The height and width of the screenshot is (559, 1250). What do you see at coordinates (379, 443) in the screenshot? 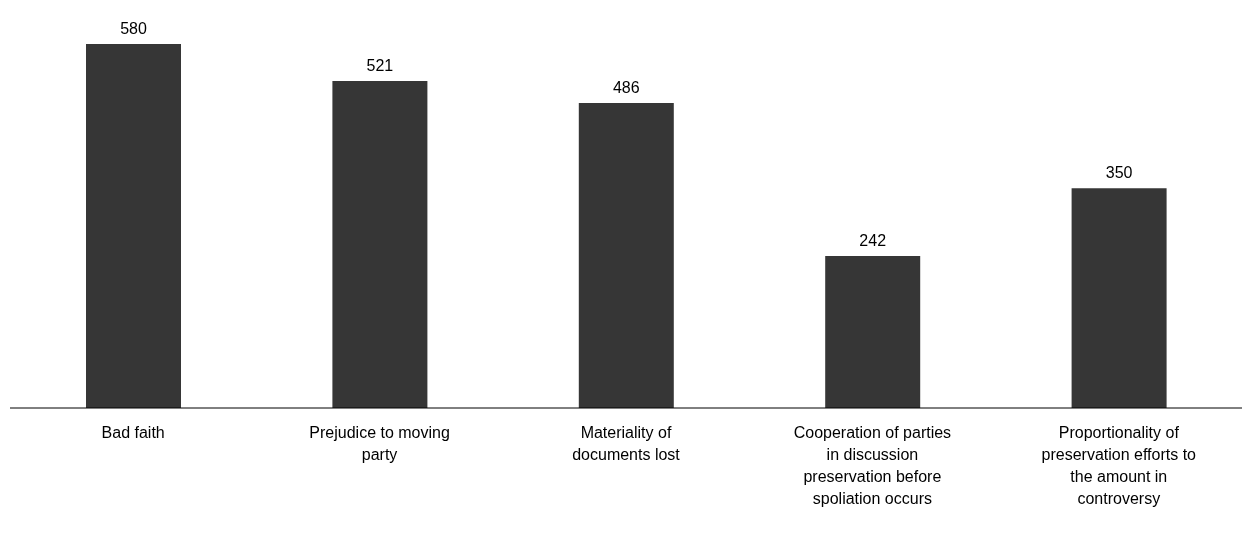
I see `x-tick-label: Prejudice to moving party` at bounding box center [379, 443].